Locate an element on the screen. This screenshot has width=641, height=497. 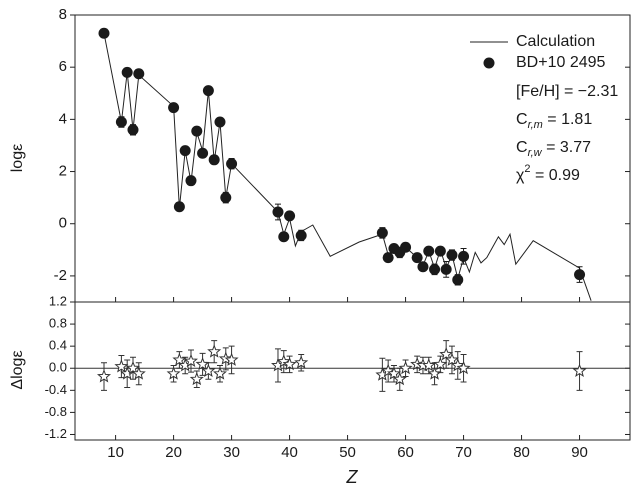
legend-label: Calculation is located at coordinates (555, 41).